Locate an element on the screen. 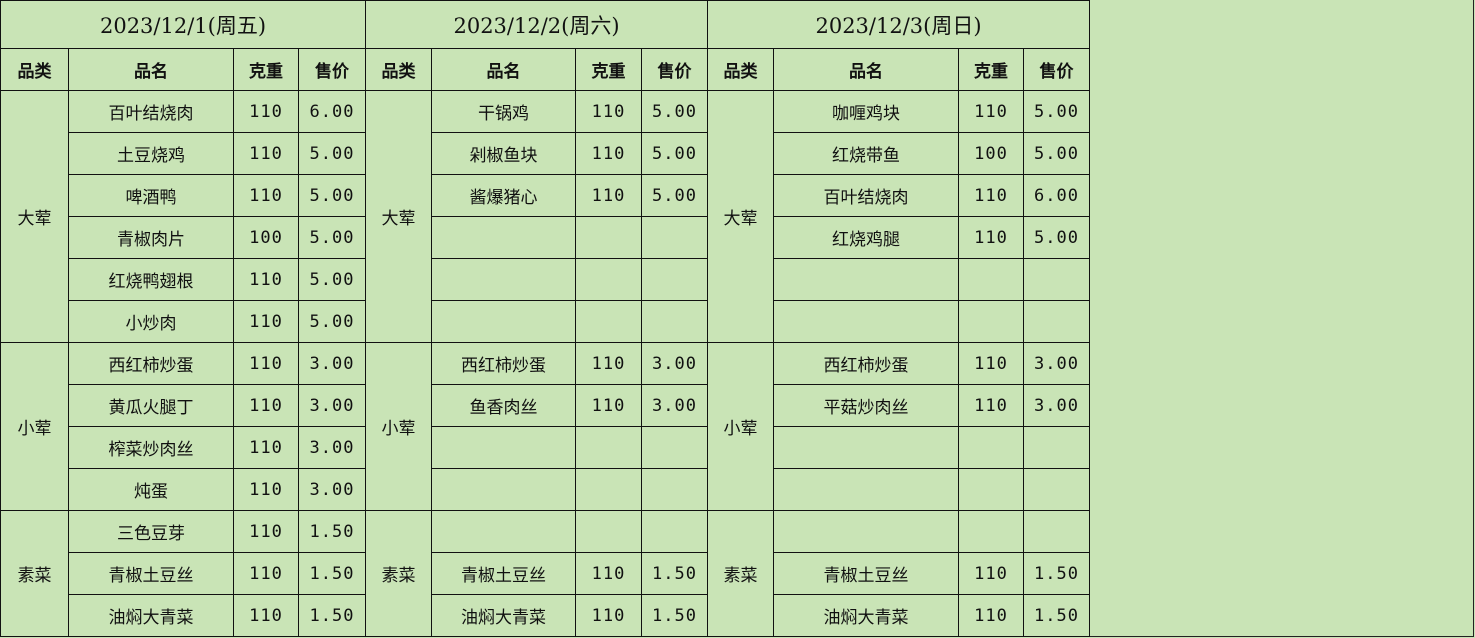  date-header-cell: 2023/12/3(周日) is located at coordinates (898, 24).